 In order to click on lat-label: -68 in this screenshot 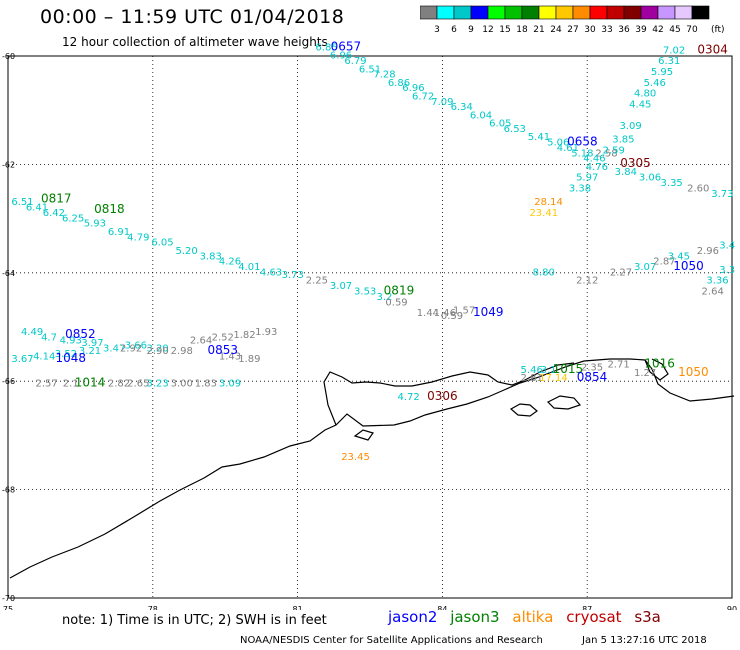, I will do `click(8, 490)`.